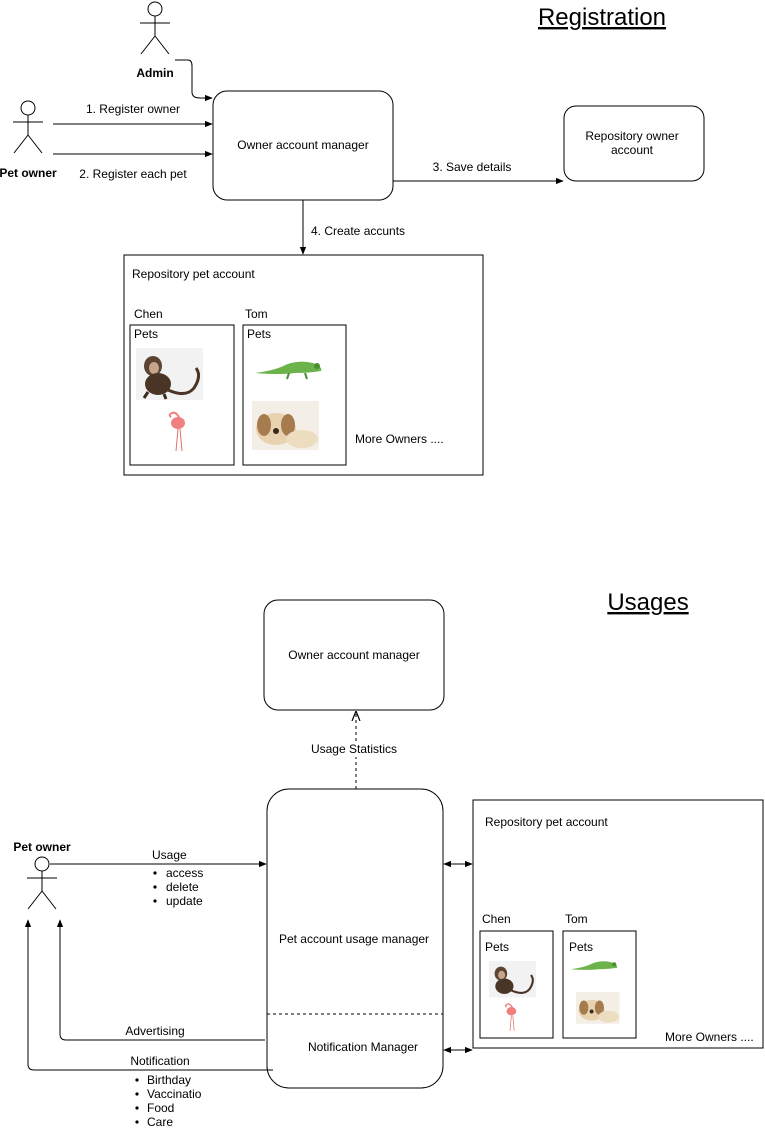 The image size is (765, 1143). I want to click on owner-chen-label: Chen, so click(148, 314).